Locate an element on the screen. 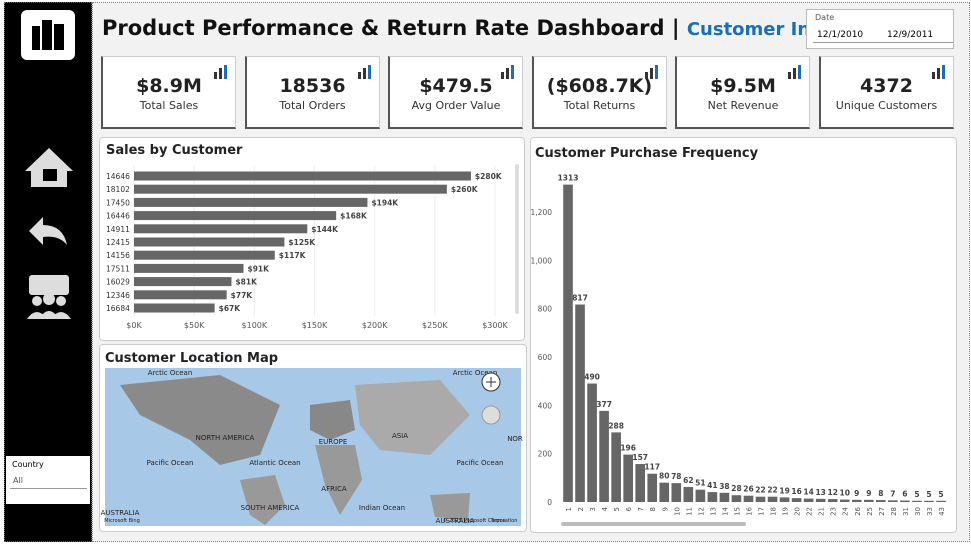 The image size is (971, 544). x-tick-label: 28 is located at coordinates (894, 511).